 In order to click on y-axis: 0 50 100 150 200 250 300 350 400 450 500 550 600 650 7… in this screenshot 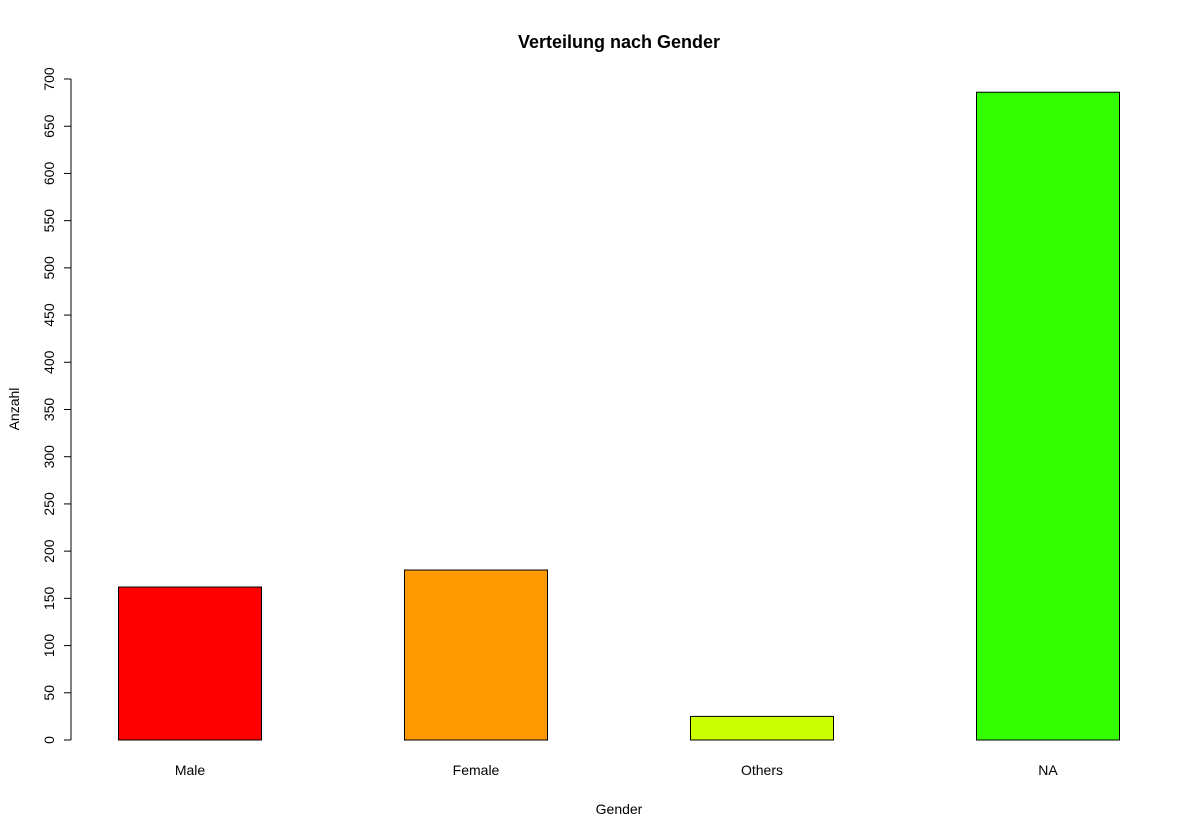, I will do `click(56, 405)`.